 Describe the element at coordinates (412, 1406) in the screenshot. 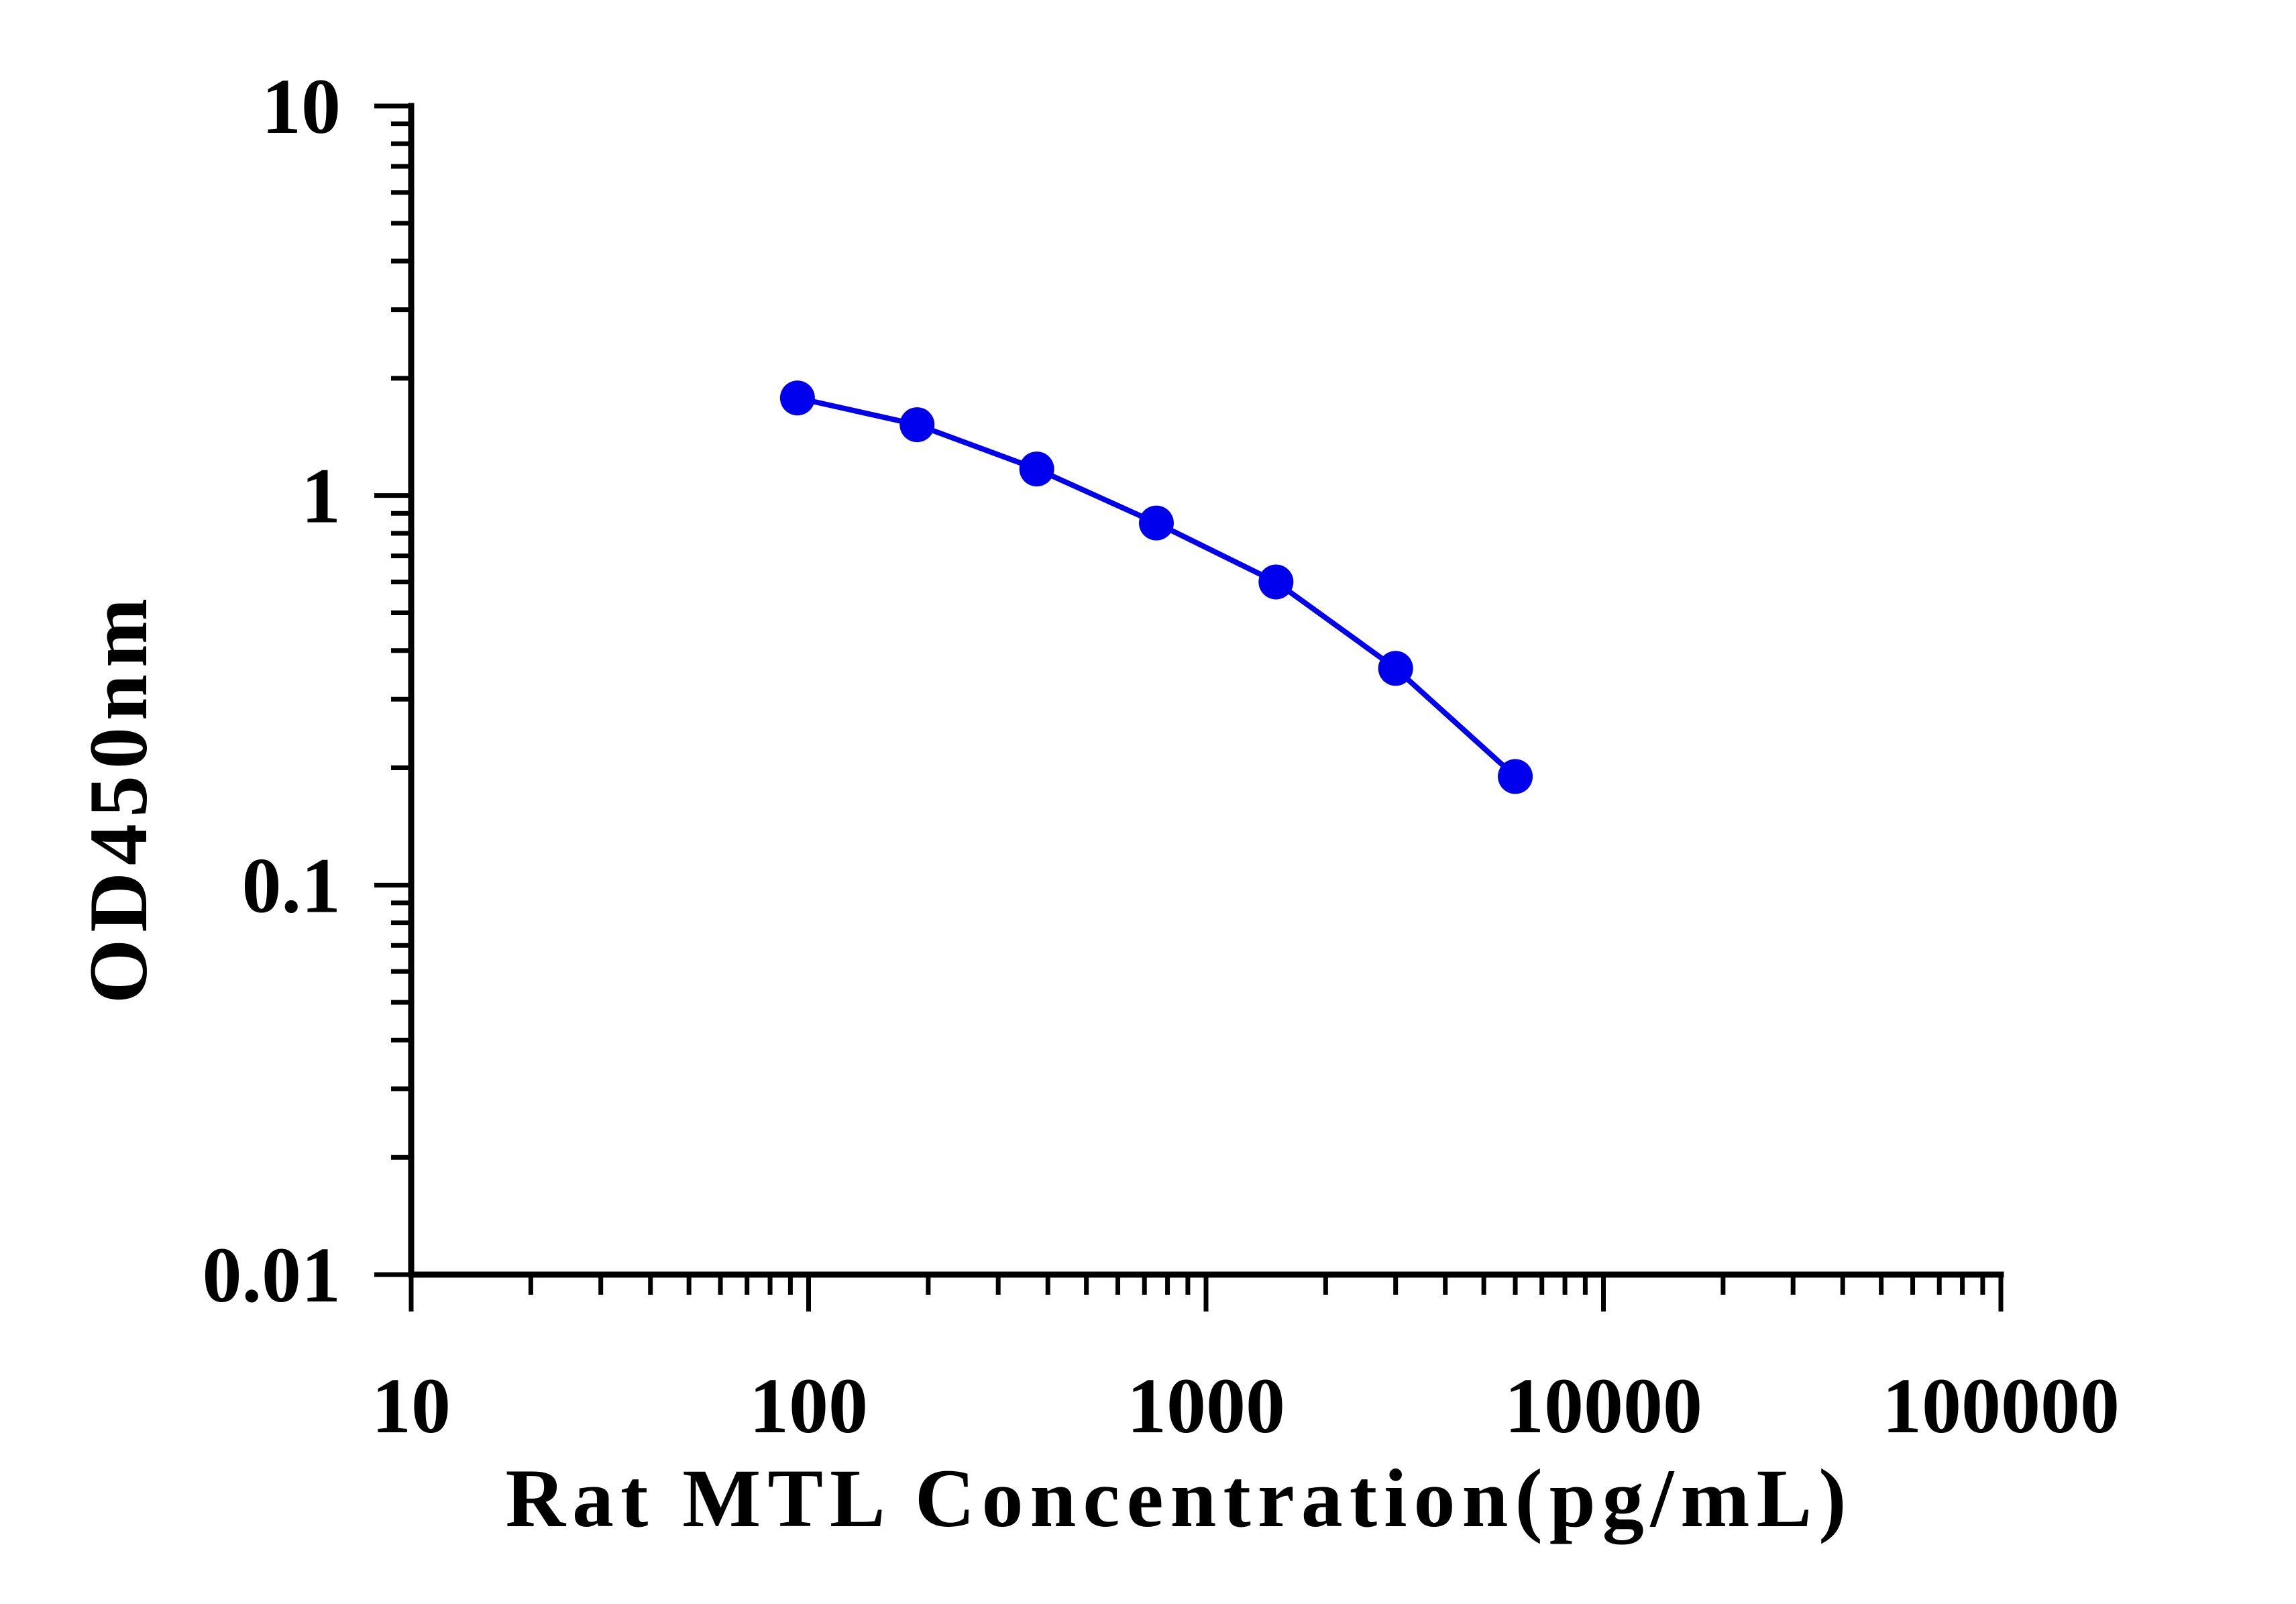

I see `x-tick-label: 10` at that location.